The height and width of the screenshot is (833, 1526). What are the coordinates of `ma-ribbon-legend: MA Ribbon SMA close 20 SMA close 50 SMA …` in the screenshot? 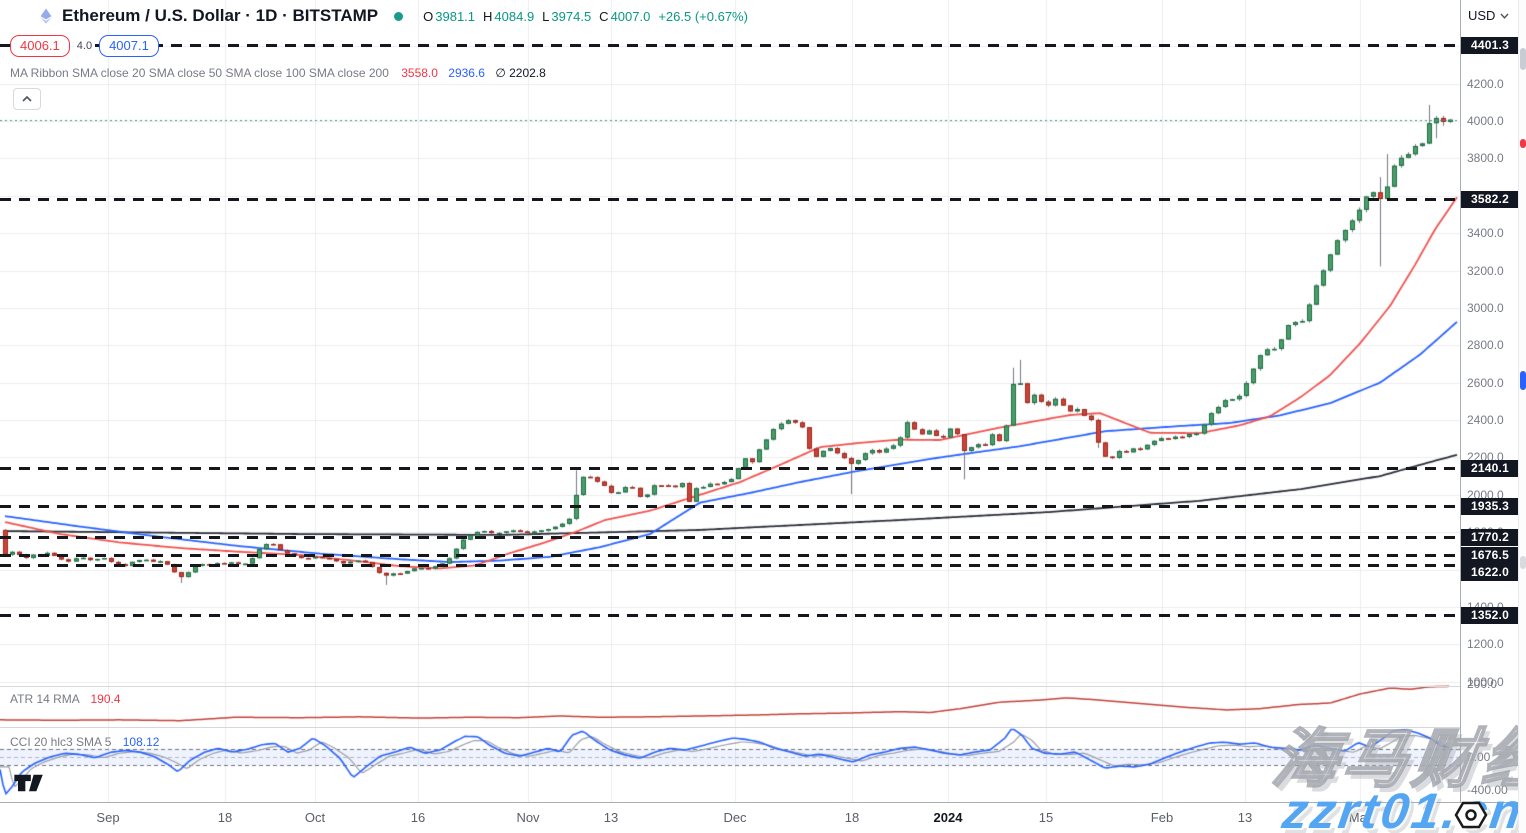 It's located at (278, 73).